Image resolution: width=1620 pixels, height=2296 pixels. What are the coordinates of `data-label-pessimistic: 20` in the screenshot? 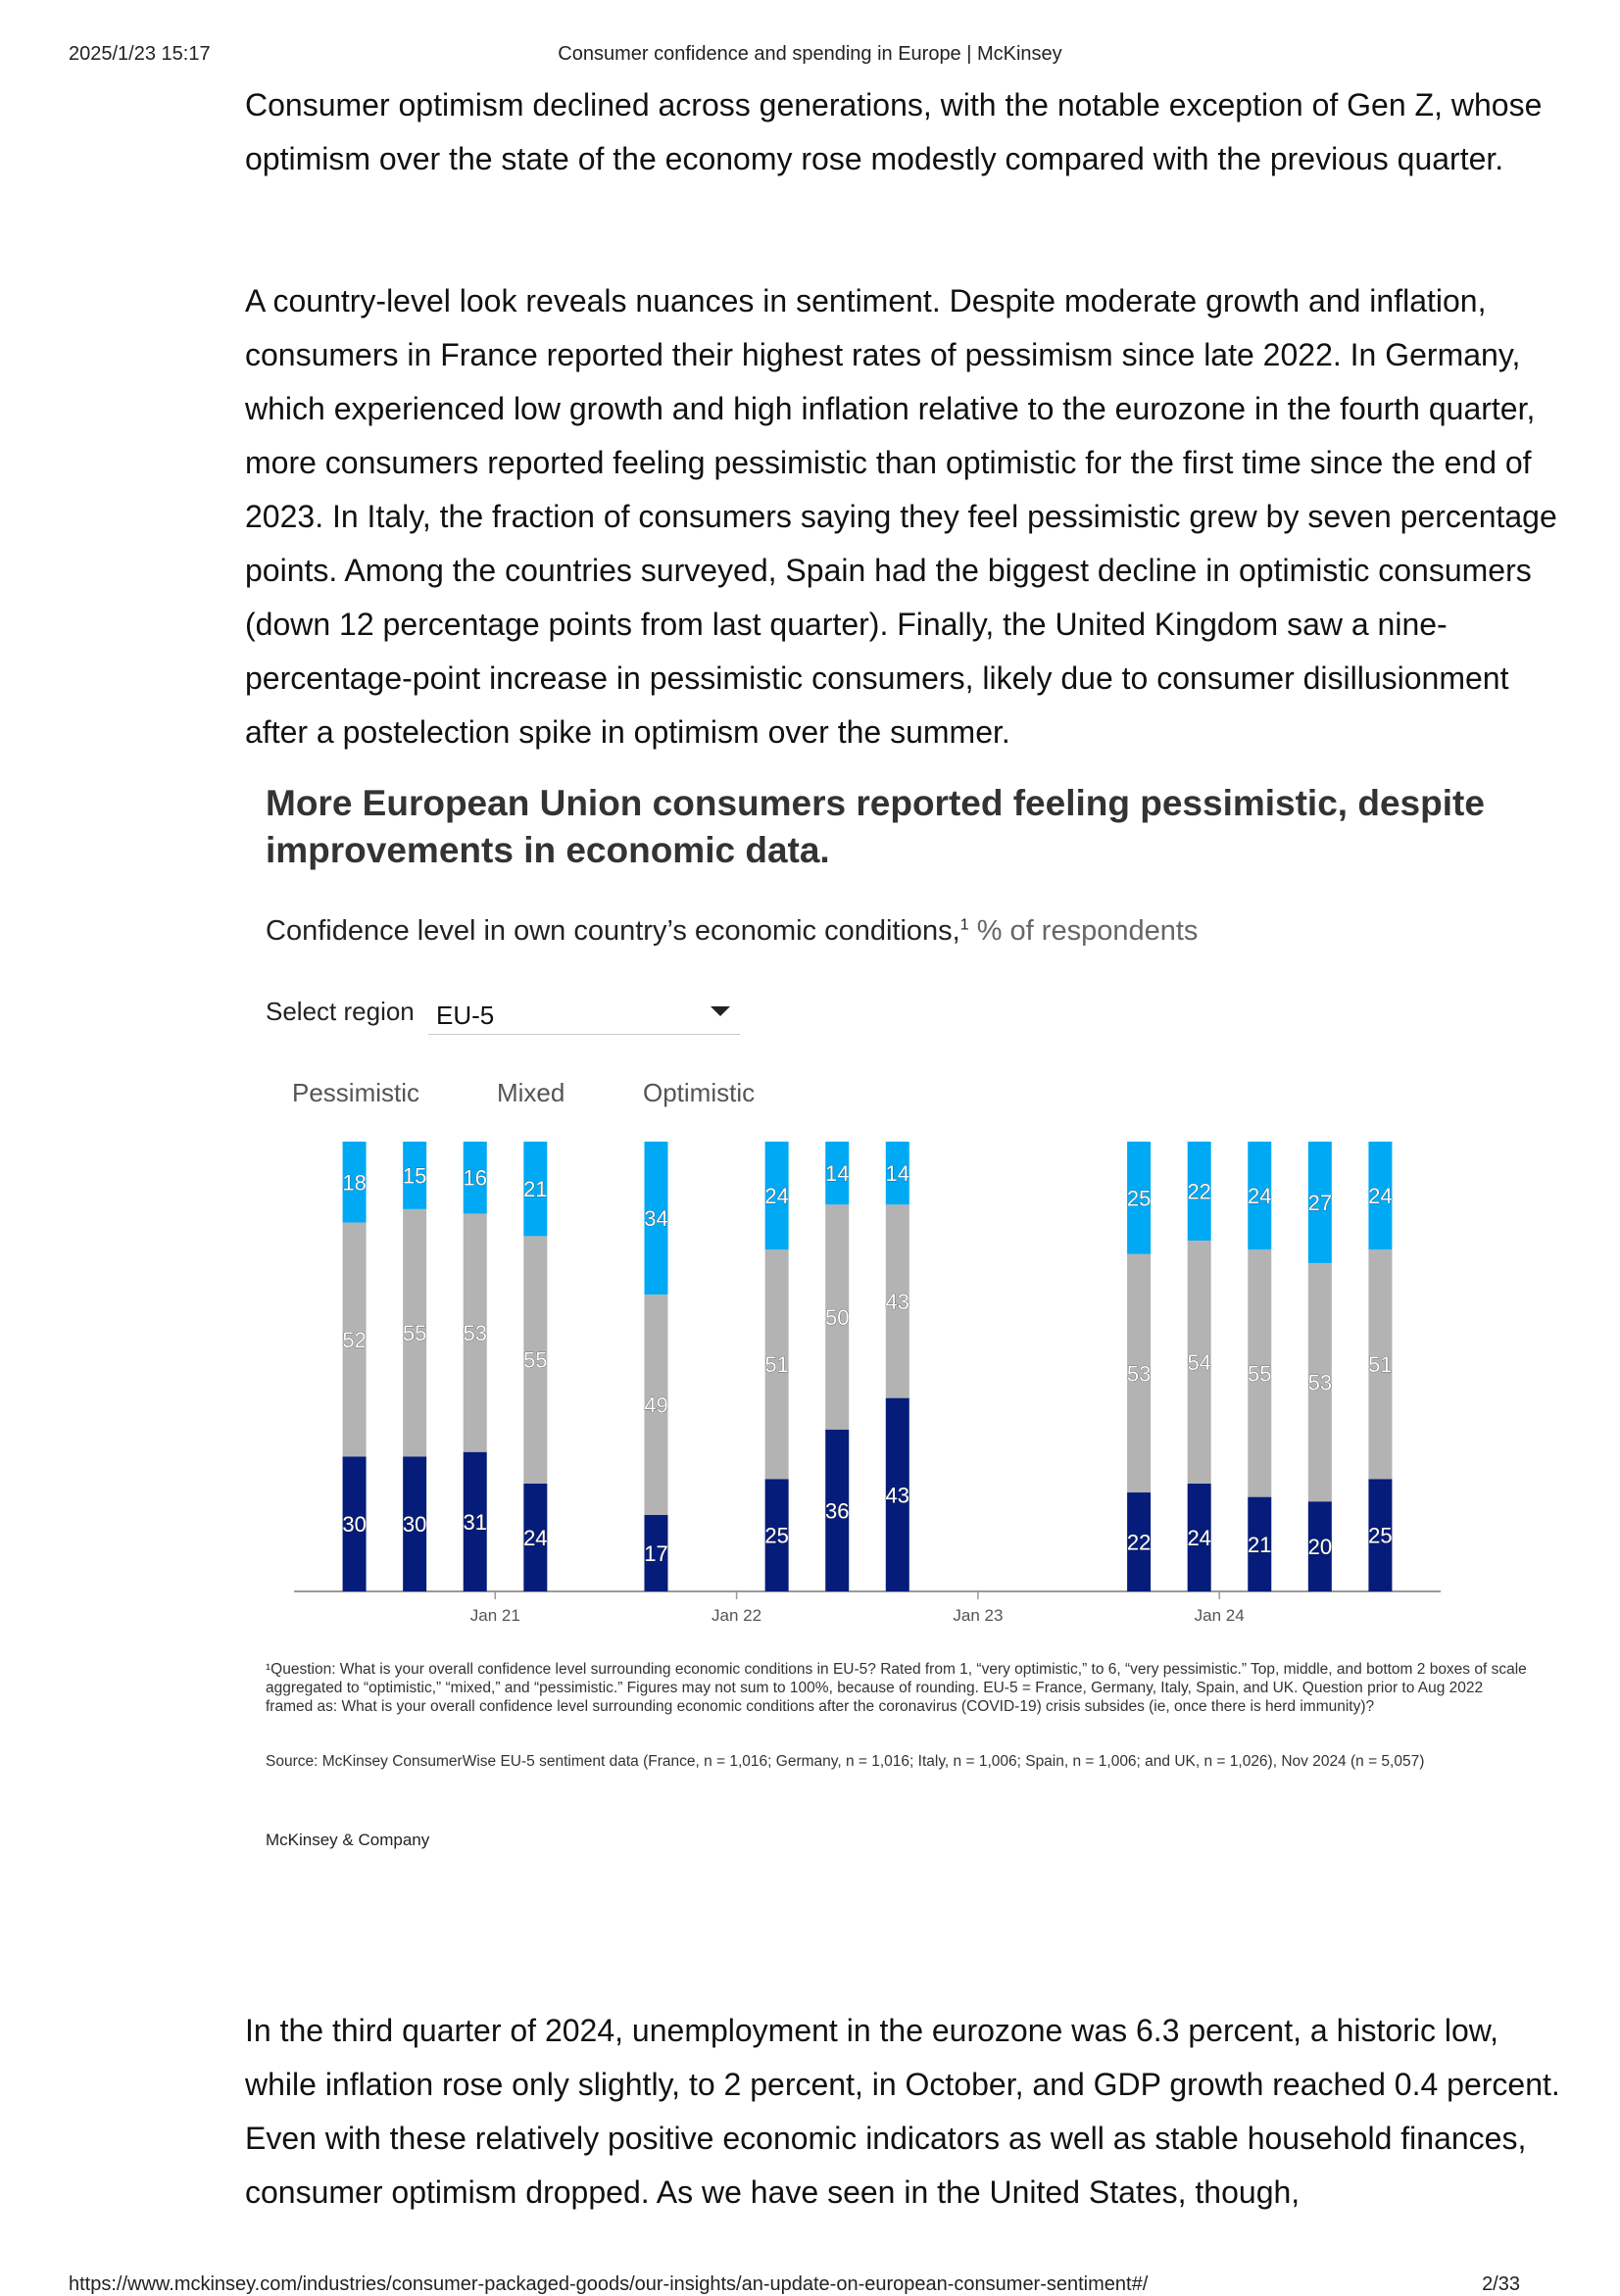 It's located at (1320, 1547).